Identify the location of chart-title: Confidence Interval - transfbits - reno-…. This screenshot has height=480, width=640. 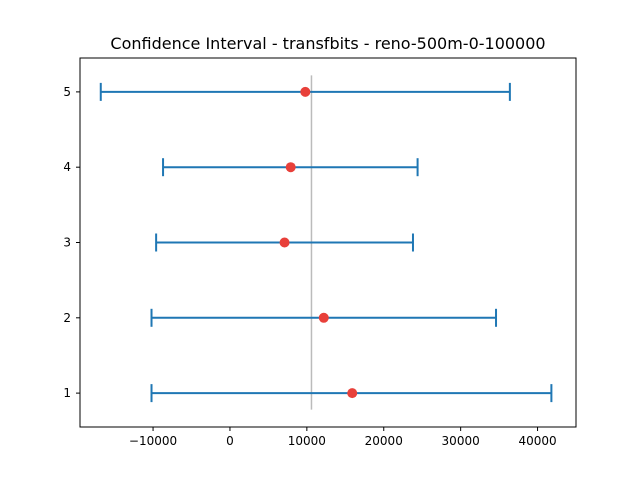
(327, 43).